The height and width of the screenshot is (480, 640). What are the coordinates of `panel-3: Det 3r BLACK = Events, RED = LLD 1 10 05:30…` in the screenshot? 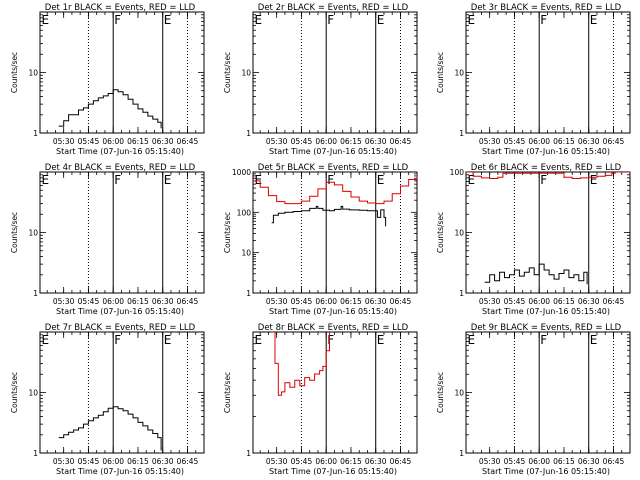 It's located at (533, 79).